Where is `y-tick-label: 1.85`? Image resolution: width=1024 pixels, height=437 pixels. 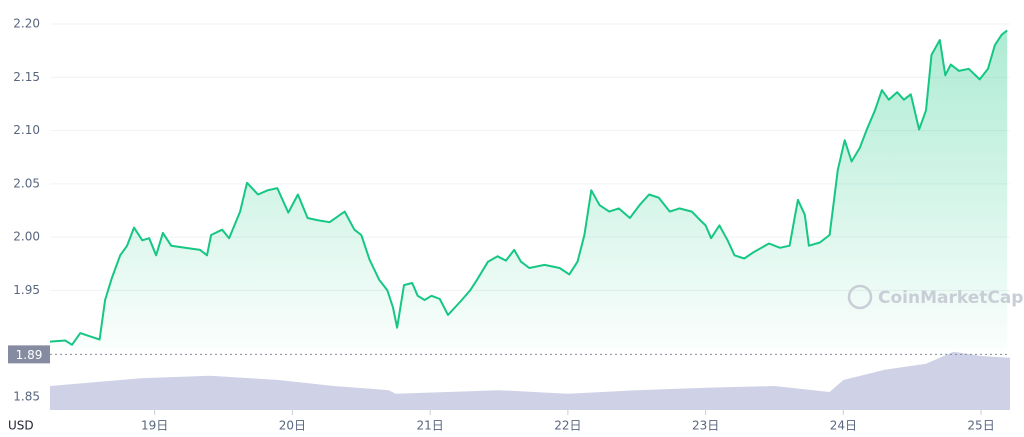 y-tick-label: 1.85 is located at coordinates (26, 397).